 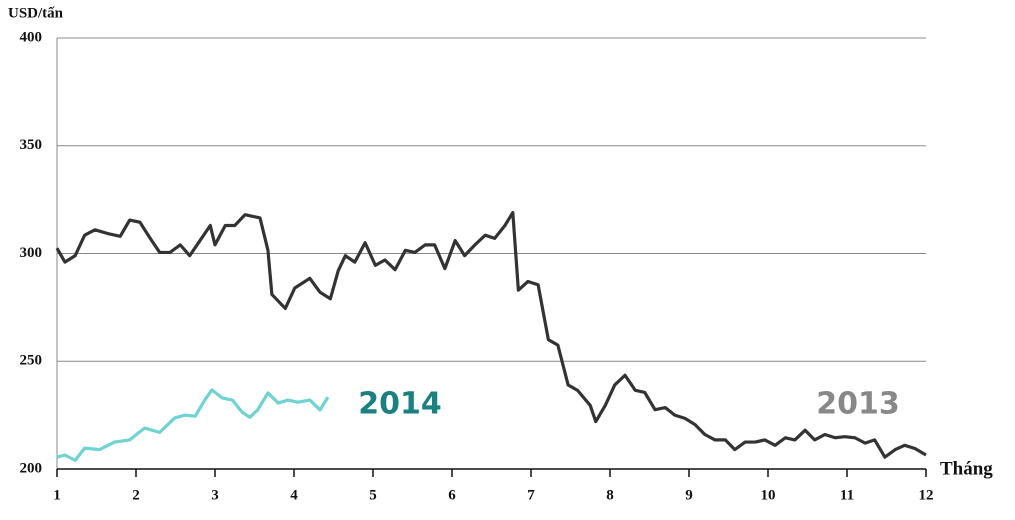 I want to click on x-tick-label: 11, so click(x=847, y=495).